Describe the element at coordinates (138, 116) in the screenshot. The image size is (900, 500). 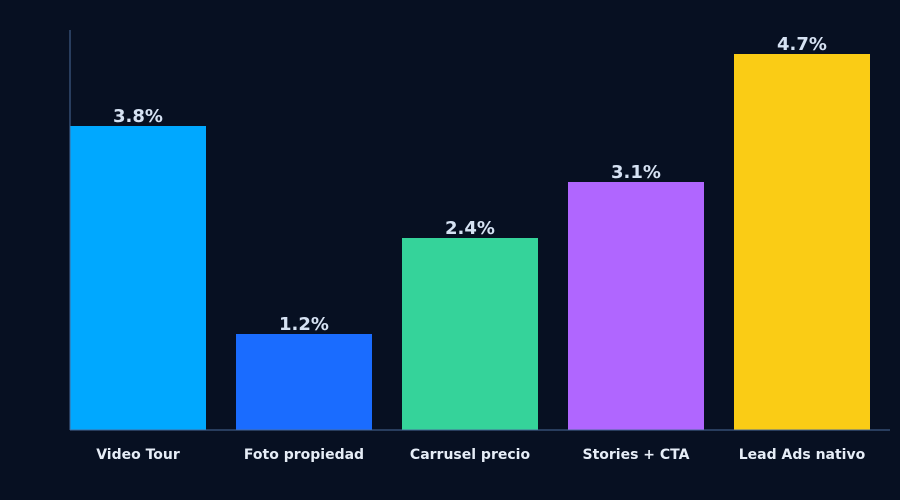
I see `value-label-video-tour: 3.8%` at that location.